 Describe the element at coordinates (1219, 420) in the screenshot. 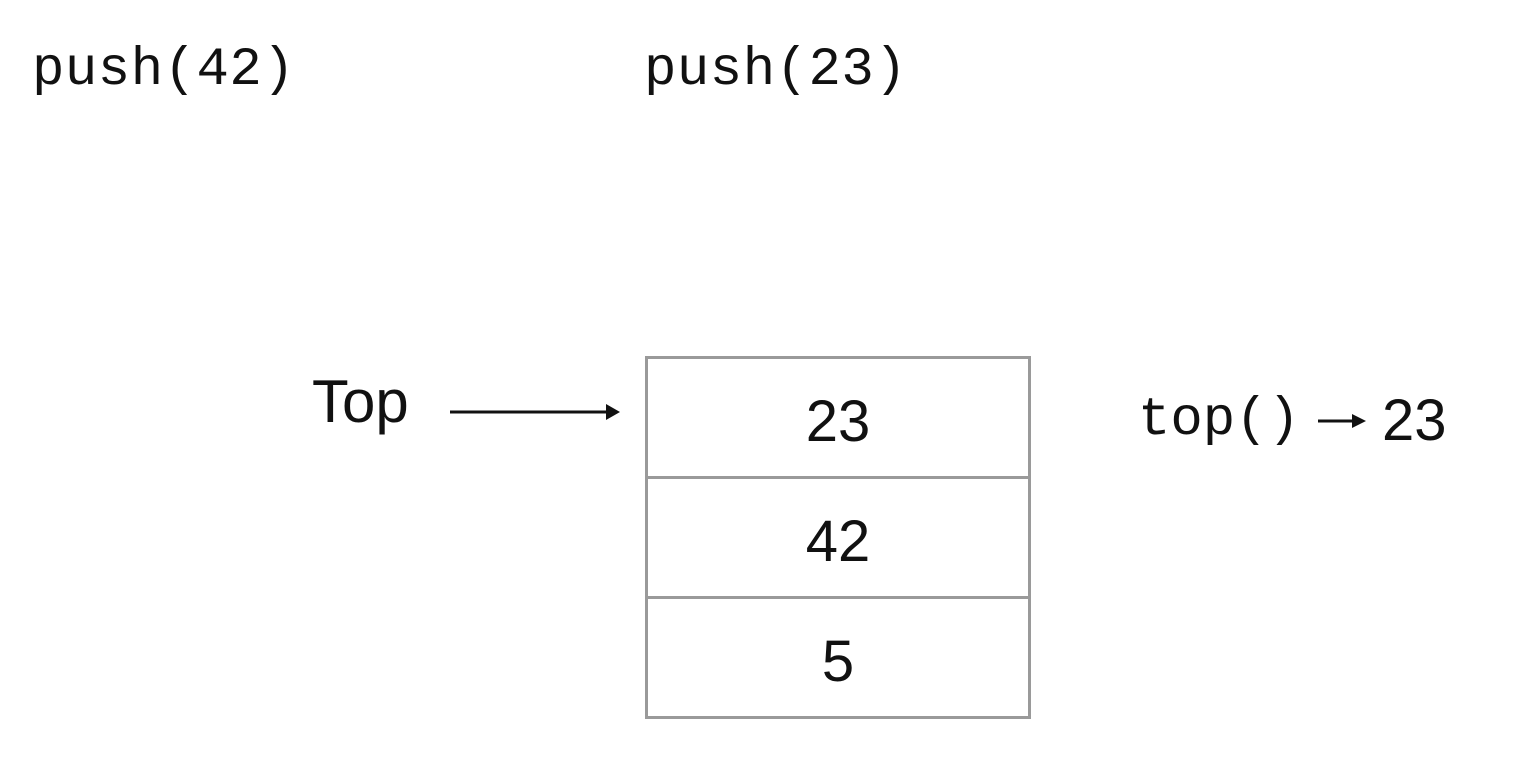

I see `top-call: top()` at that location.